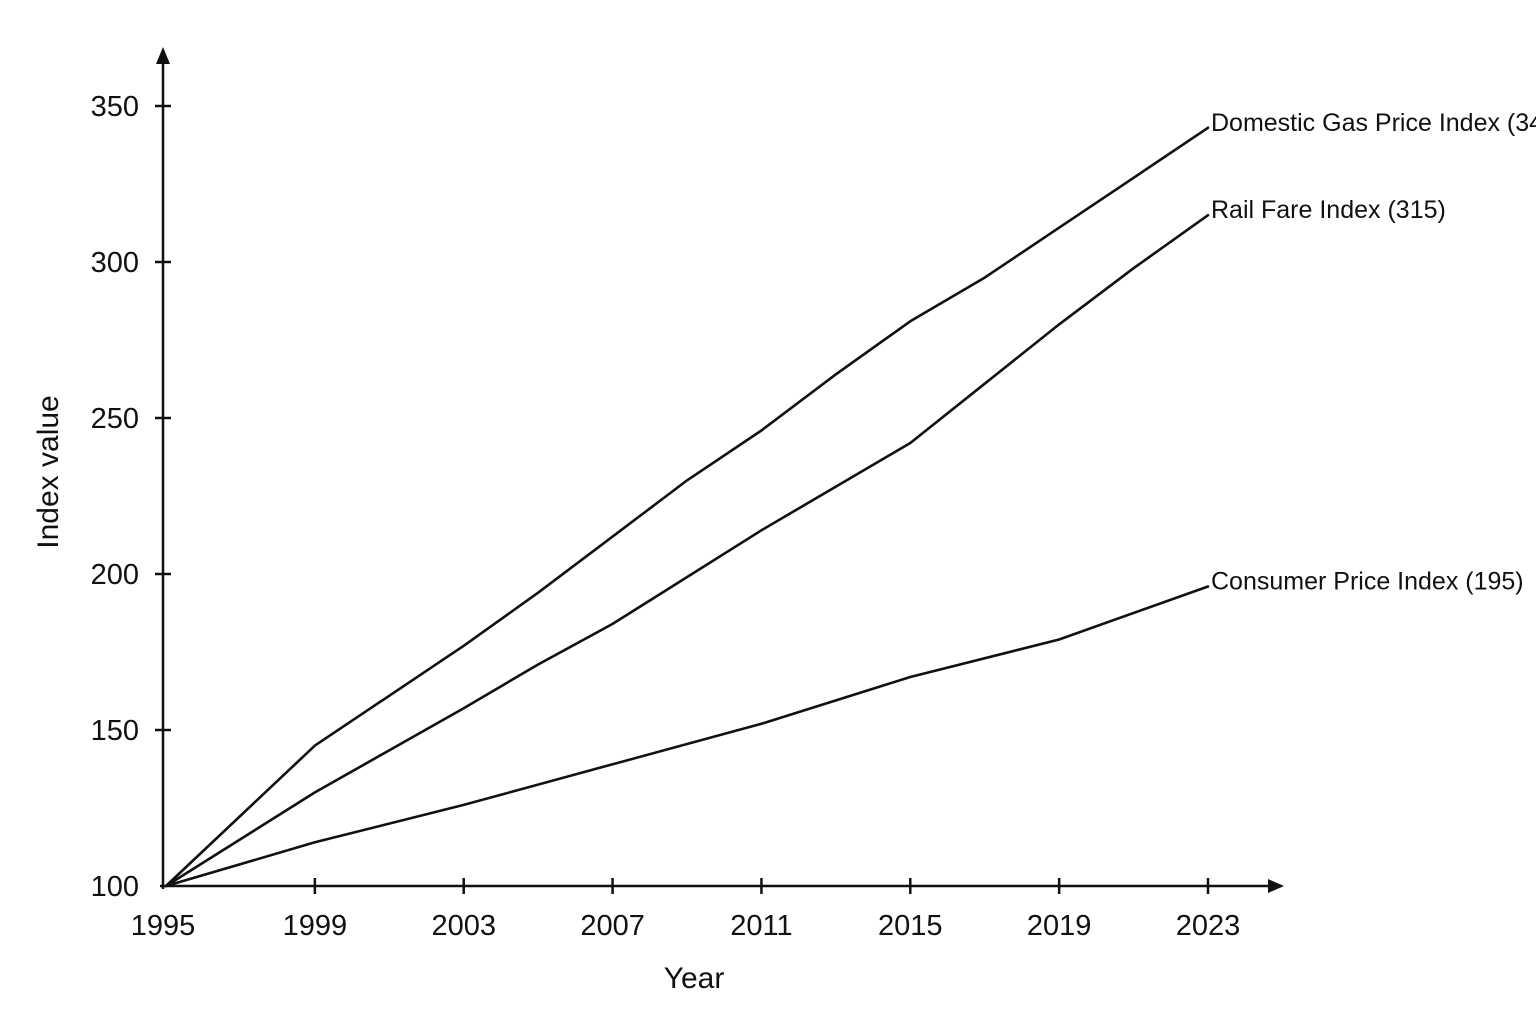 The height and width of the screenshot is (1024, 1536). Describe the element at coordinates (1059, 926) in the screenshot. I see `x-tick-label: 2019` at that location.